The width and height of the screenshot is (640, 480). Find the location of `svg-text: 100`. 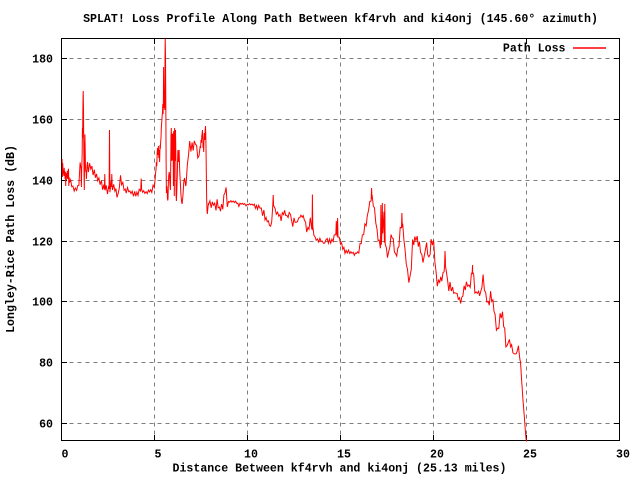

svg-text: 100 is located at coordinates (42, 303).